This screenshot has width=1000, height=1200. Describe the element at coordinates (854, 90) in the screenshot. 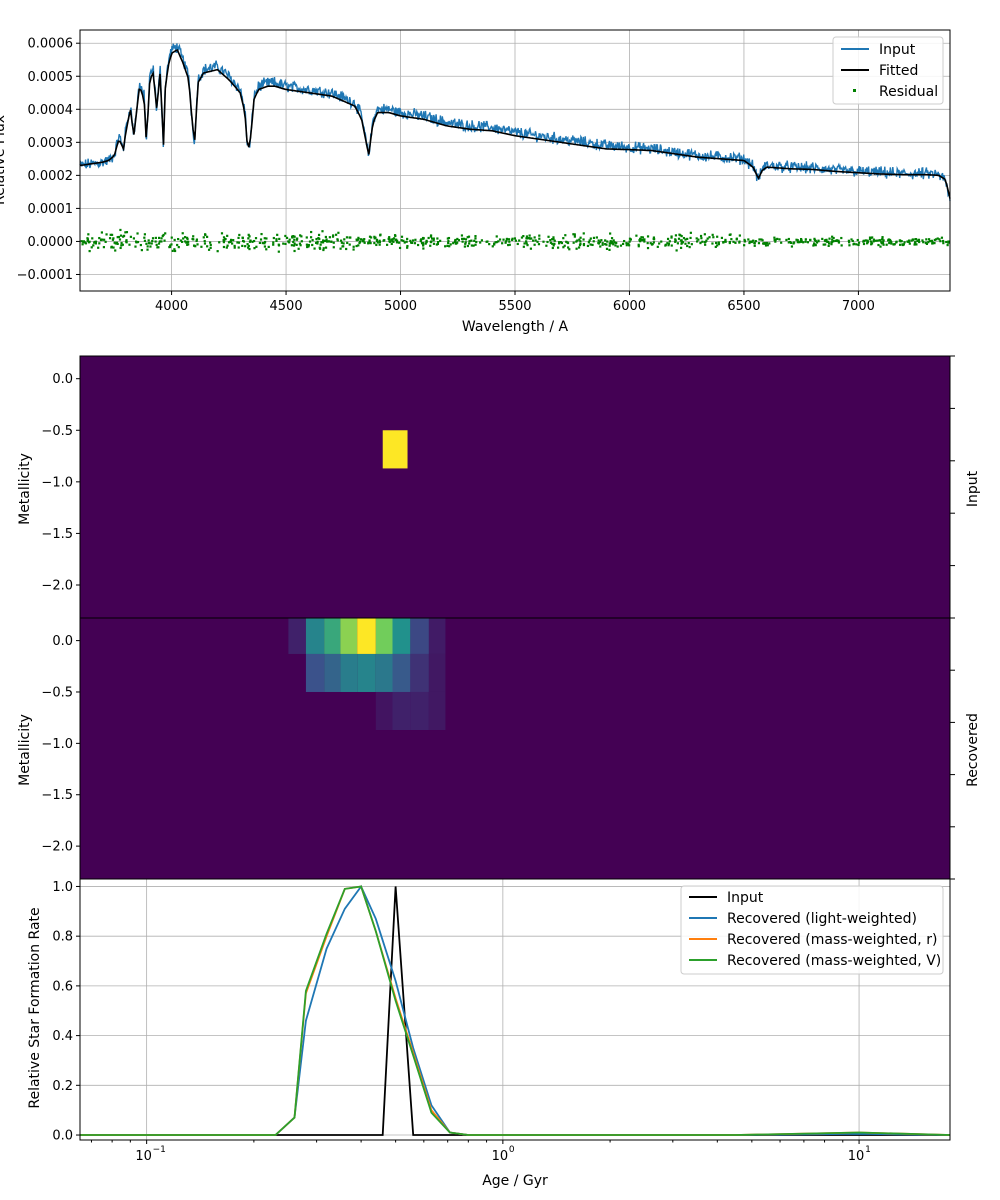

I see `legend-swatch-residual` at that location.